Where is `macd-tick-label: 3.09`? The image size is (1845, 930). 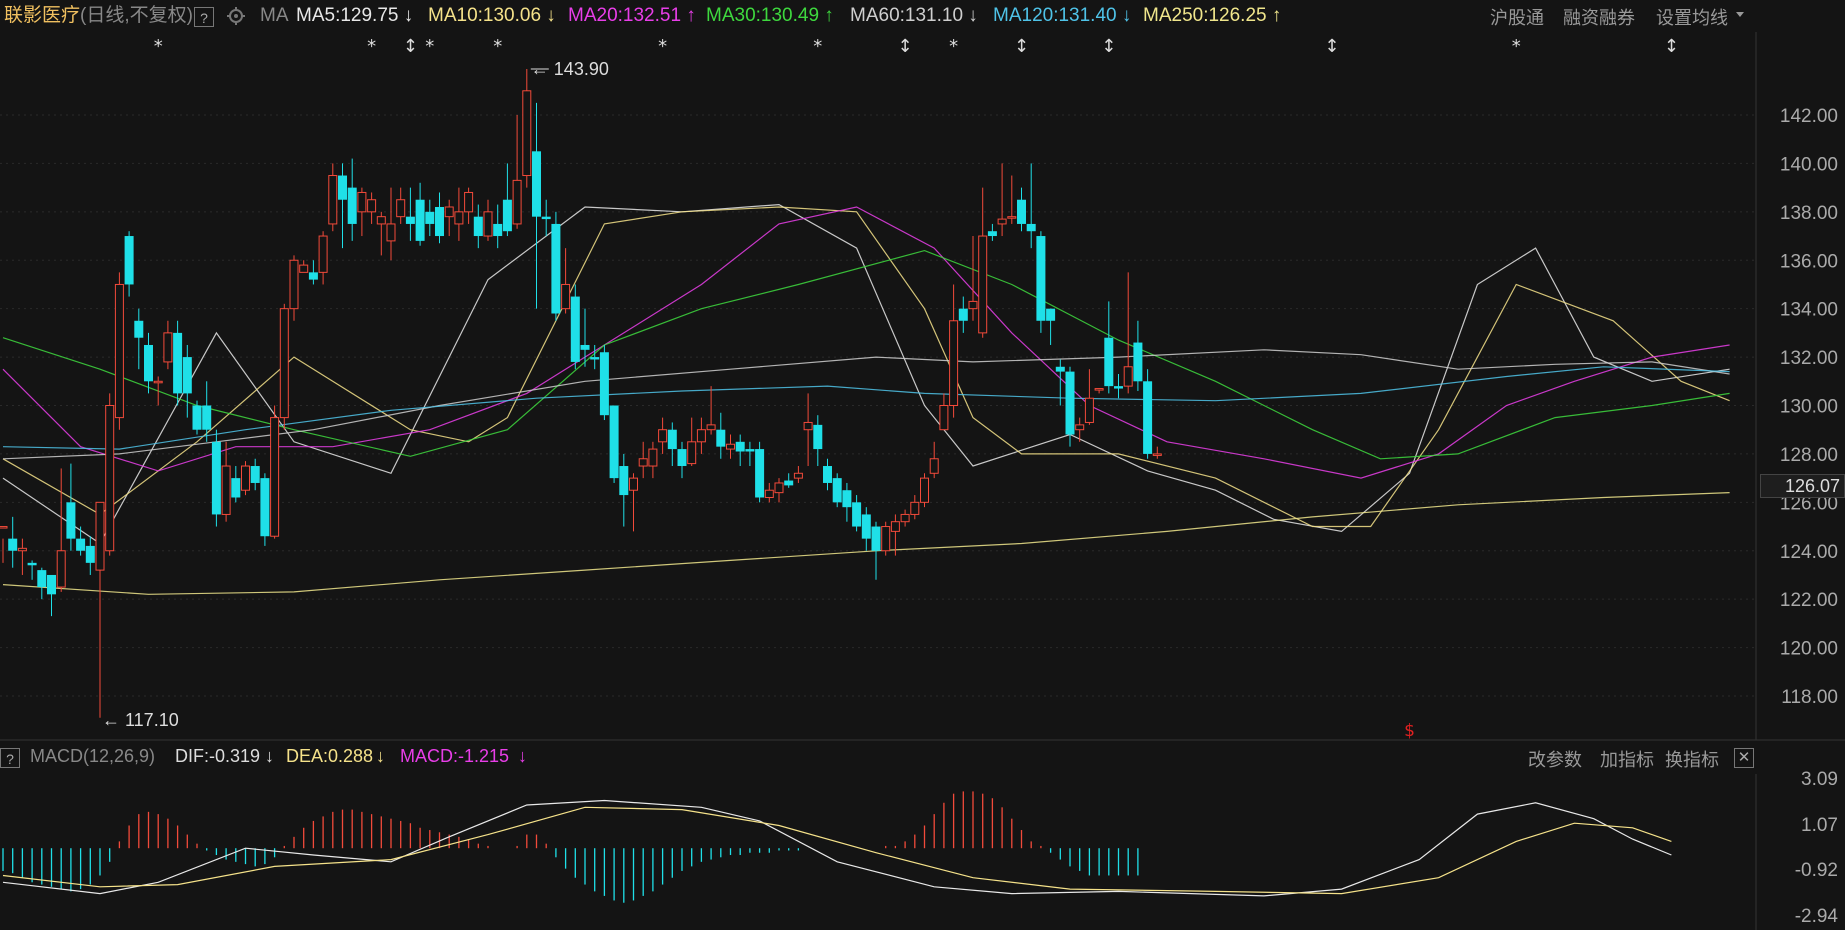 macd-tick-label: 3.09 is located at coordinates (1819, 779).